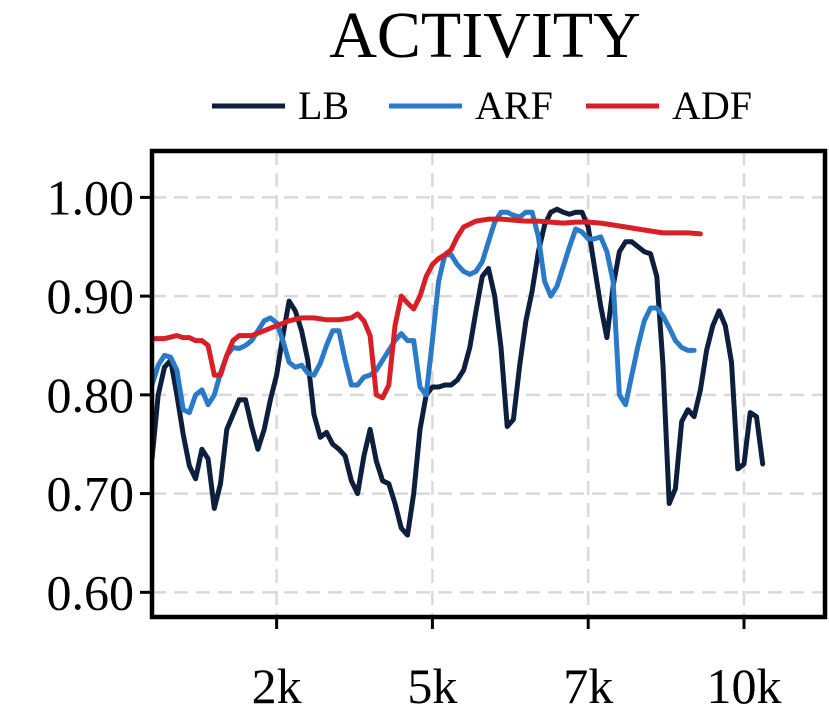 Image resolution: width=829 pixels, height=719 pixels. What do you see at coordinates (588, 686) in the screenshot?
I see `x-tick-label: 7k` at bounding box center [588, 686].